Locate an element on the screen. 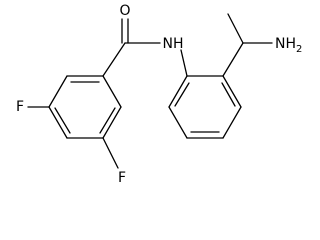  atom-label: NH is located at coordinates (173, 44).